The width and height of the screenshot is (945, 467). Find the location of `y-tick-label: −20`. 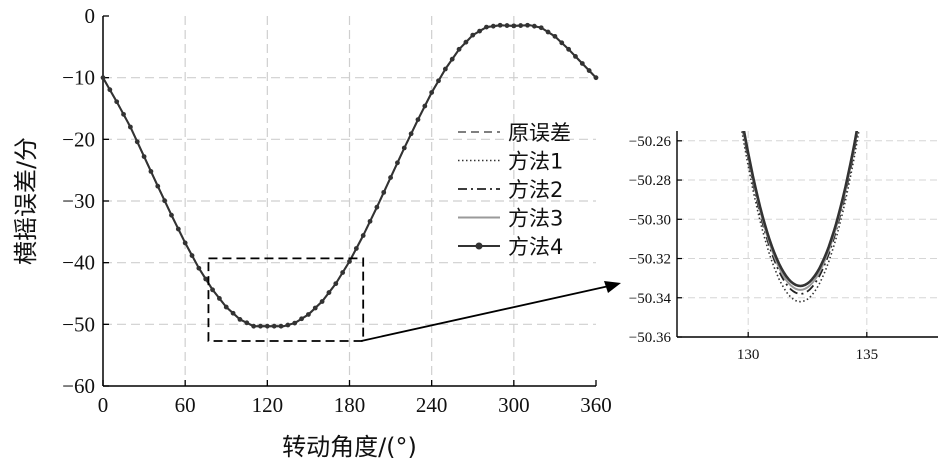

y-tick-label: −20 is located at coordinates (78, 139).